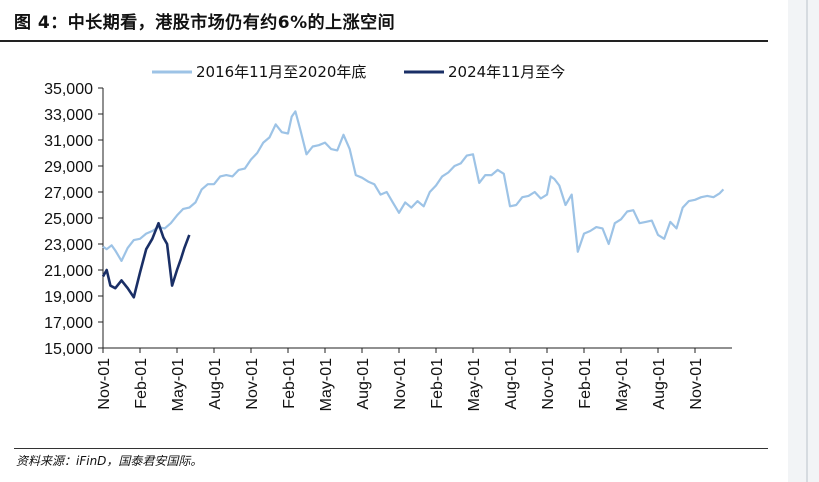  Describe the element at coordinates (109, 461) in the screenshot. I see `source-note: 资料来源：iFinD，国泰君安国际。` at that location.